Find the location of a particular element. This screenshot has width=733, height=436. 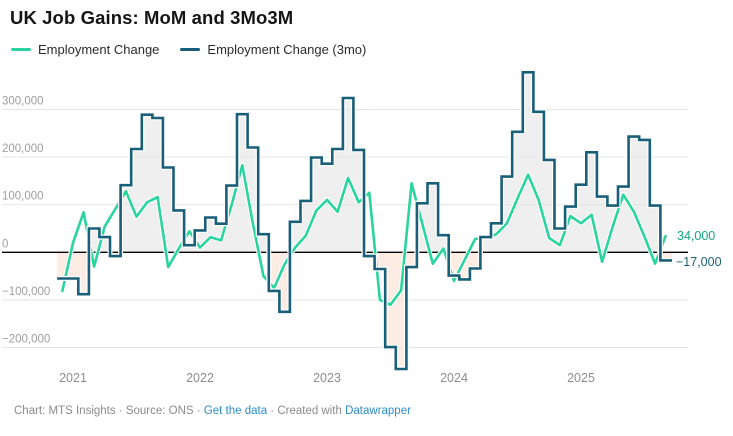

mom-end-value-label: 34,000 is located at coordinates (696, 236).